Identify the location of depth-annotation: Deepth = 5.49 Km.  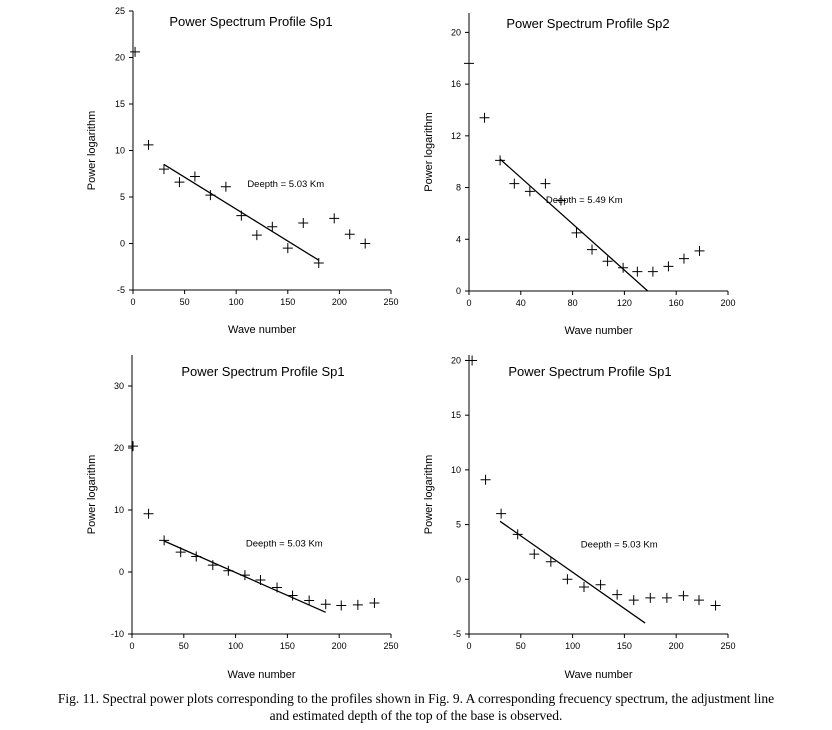
(584, 200).